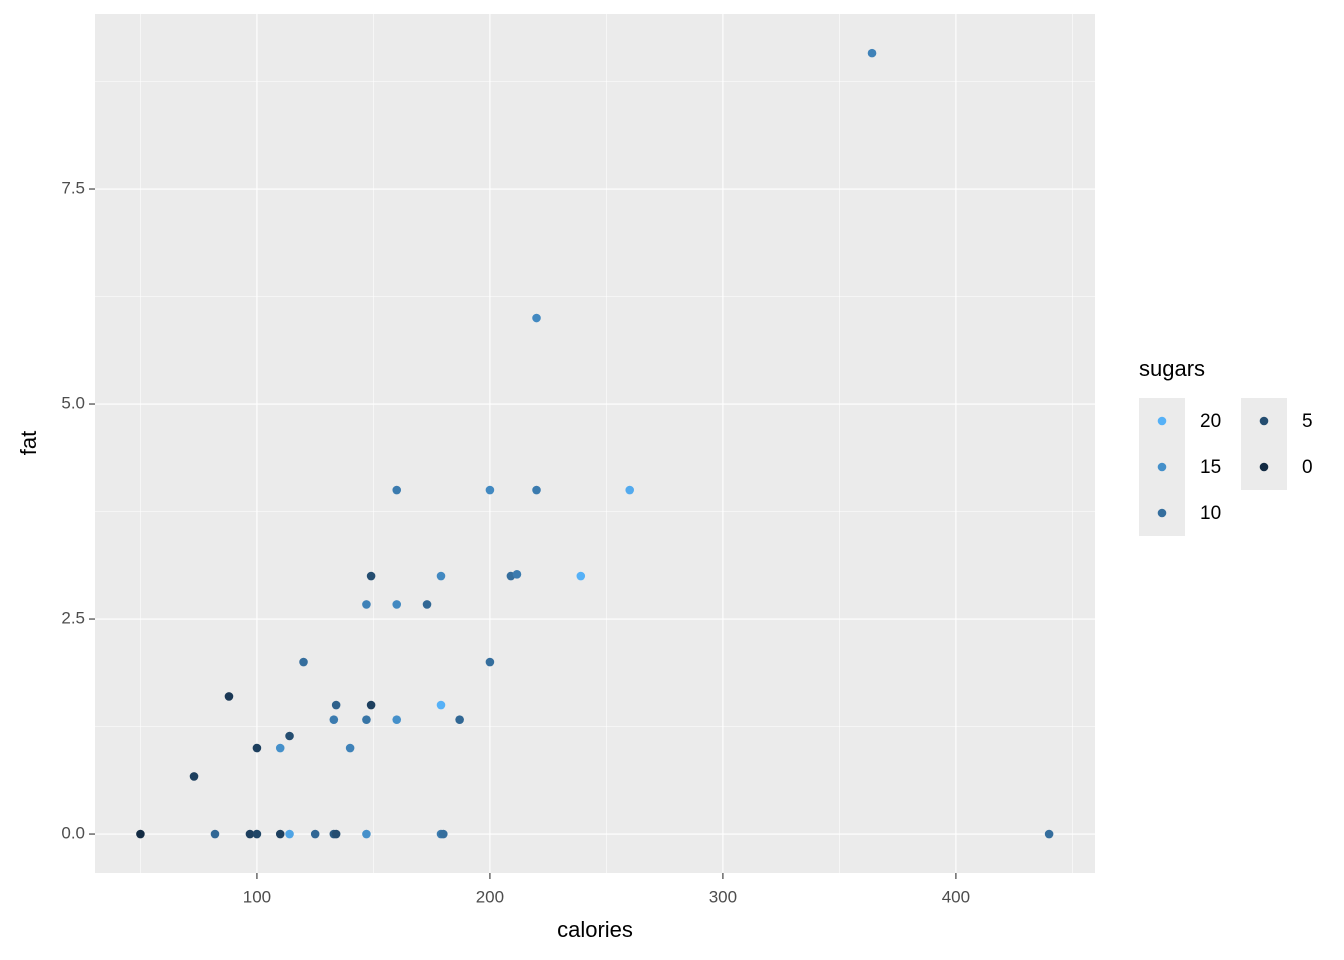  Describe the element at coordinates (1210, 513) in the screenshot. I see `legend-label: 10` at that location.